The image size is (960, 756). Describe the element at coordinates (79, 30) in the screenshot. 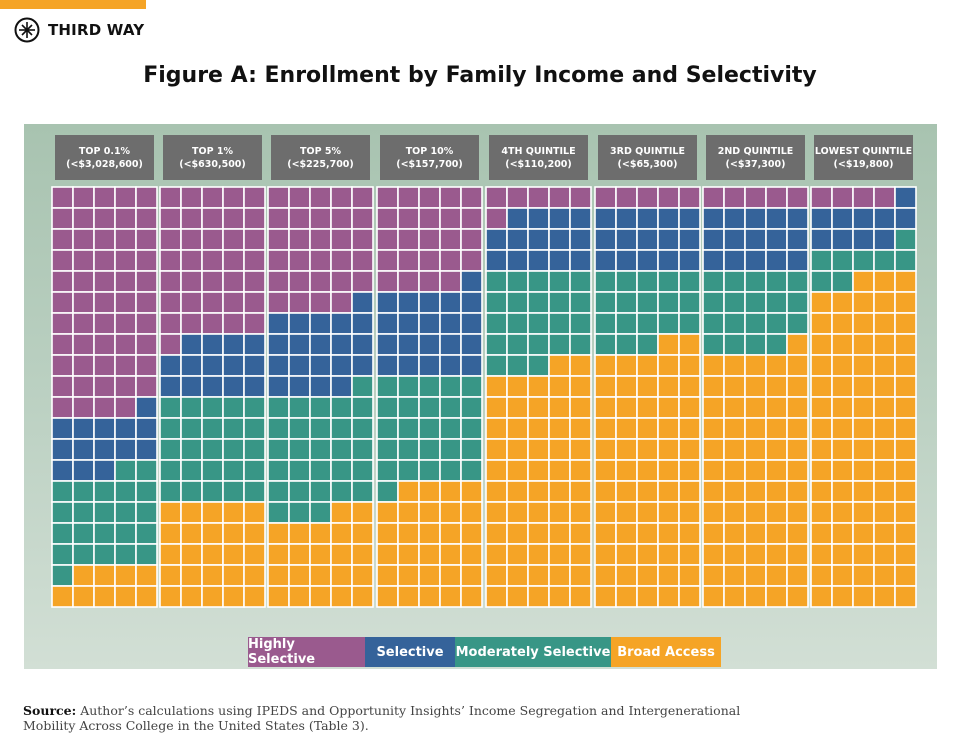

I see `brand-logo: THIRD WAY` at that location.